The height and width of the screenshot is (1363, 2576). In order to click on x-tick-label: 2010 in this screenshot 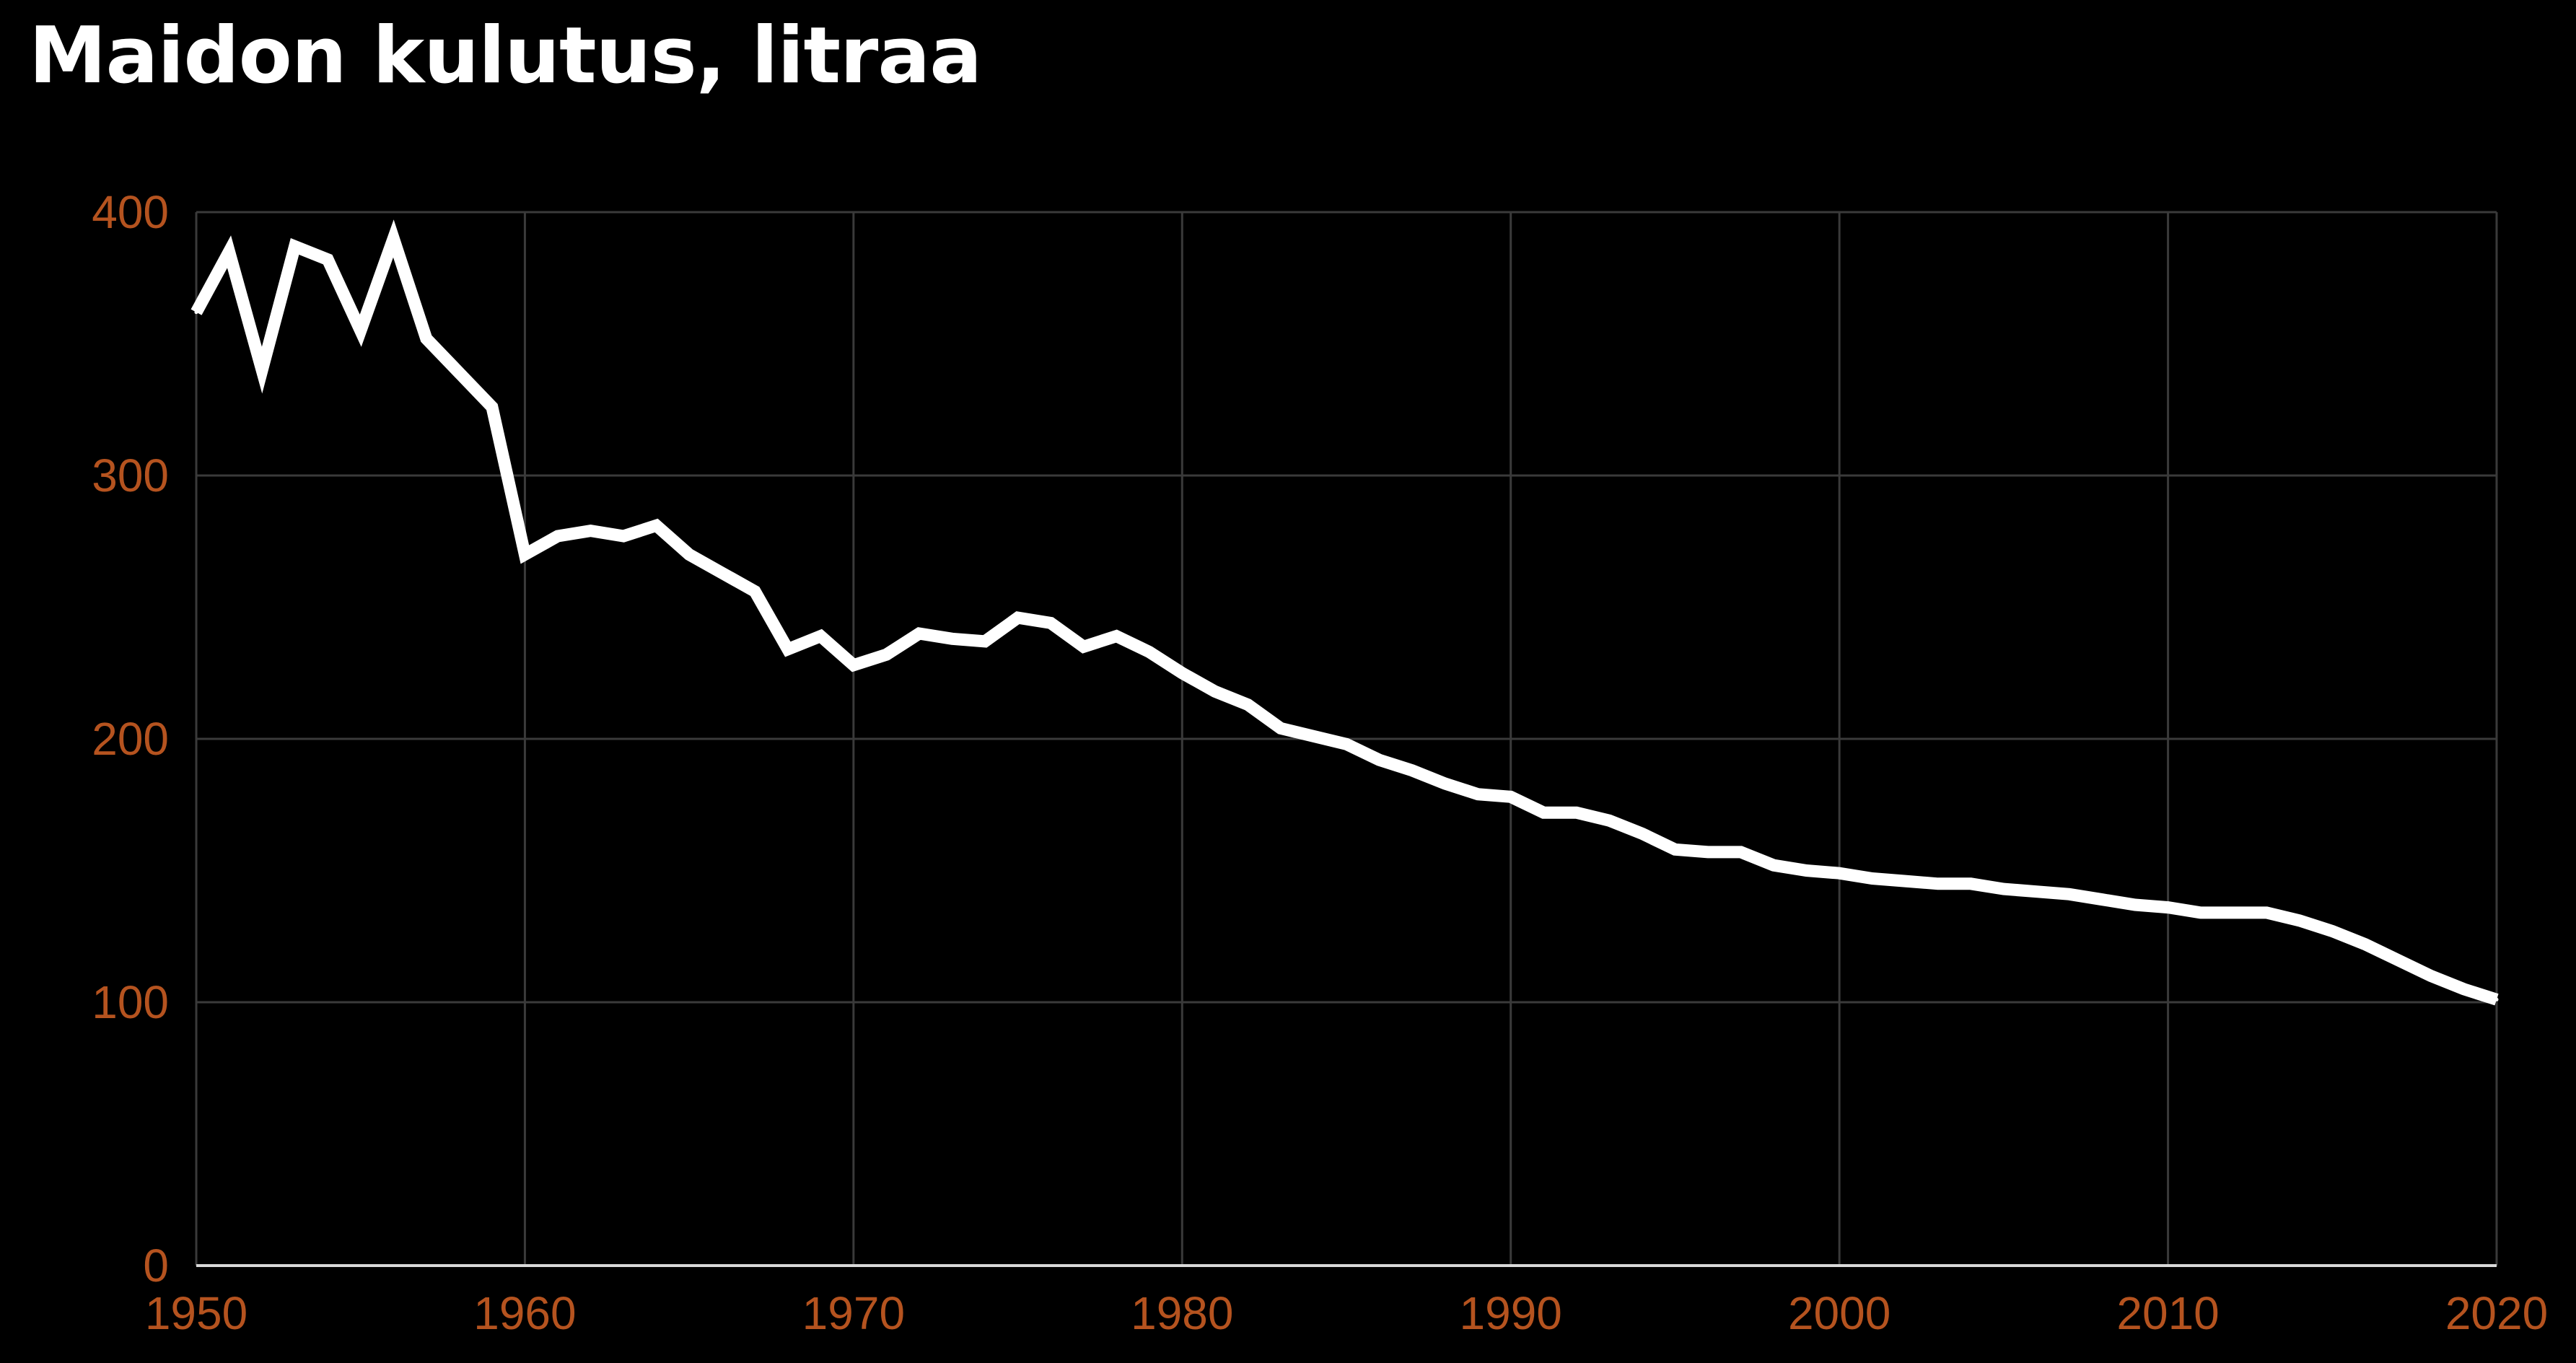, I will do `click(2167, 1313)`.